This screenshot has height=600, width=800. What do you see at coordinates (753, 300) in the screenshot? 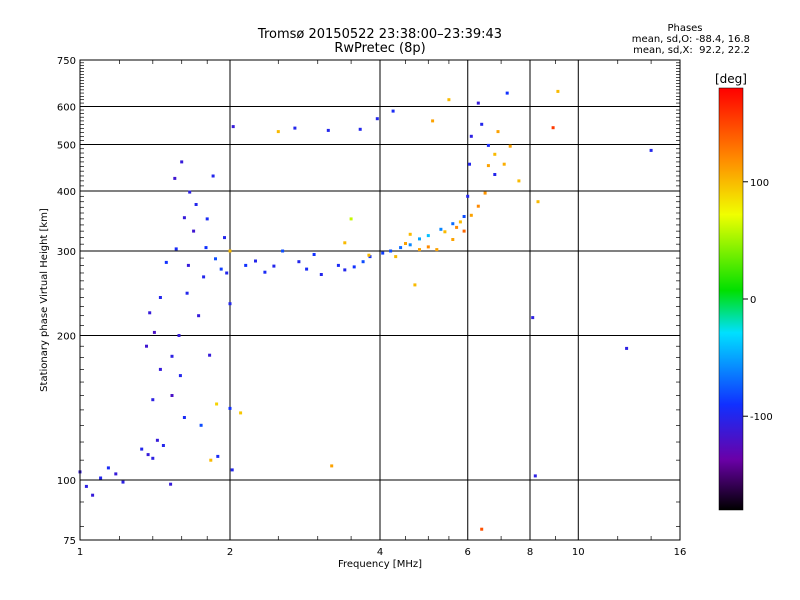
I see `colorbar-tick-label: 0` at bounding box center [753, 300].